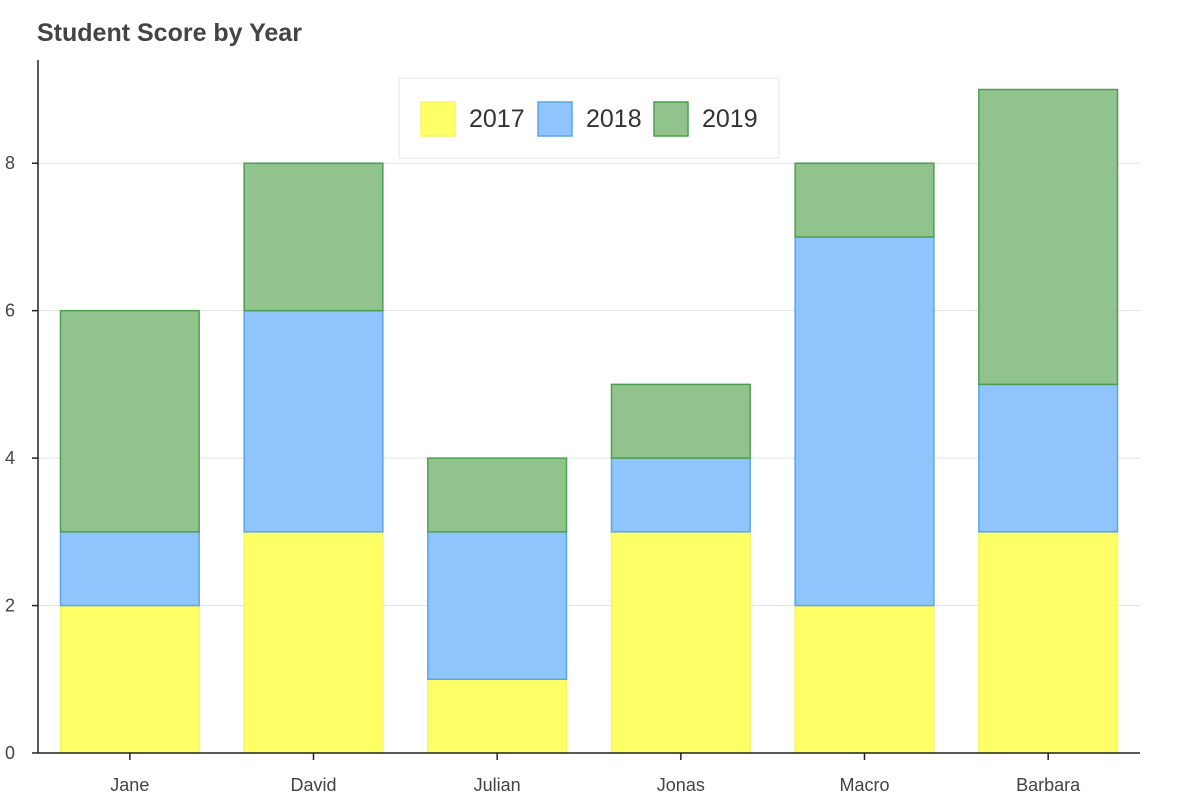 The width and height of the screenshot is (1200, 805). What do you see at coordinates (10, 458) in the screenshot?
I see `y-tick-label: 4` at bounding box center [10, 458].